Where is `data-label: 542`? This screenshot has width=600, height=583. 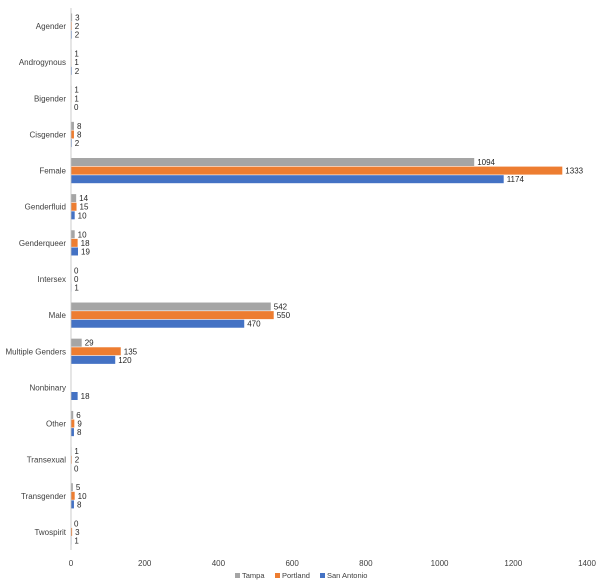
data-label: 542 is located at coordinates (281, 307).